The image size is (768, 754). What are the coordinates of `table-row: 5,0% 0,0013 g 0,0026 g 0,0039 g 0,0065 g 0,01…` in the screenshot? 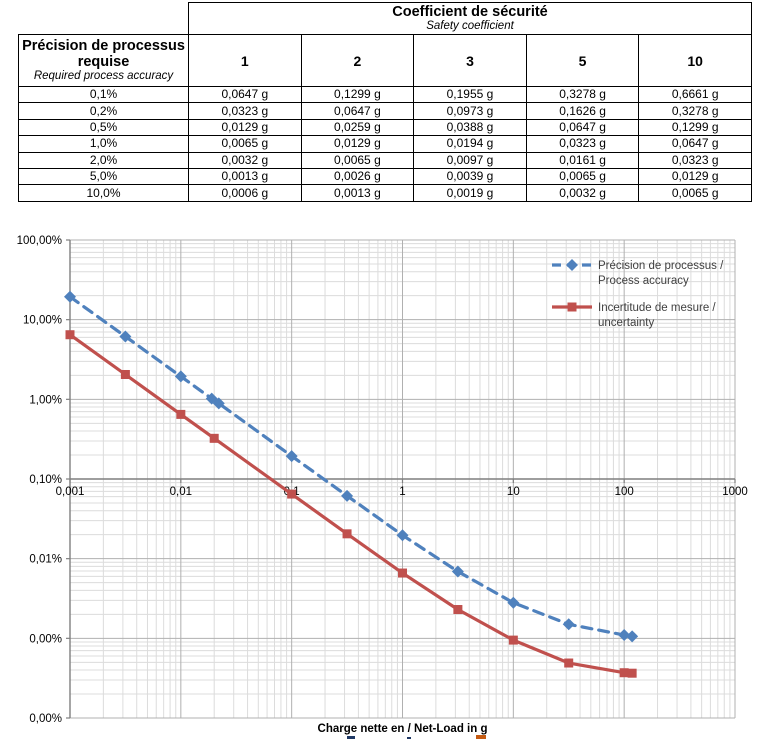 It's located at (385, 176).